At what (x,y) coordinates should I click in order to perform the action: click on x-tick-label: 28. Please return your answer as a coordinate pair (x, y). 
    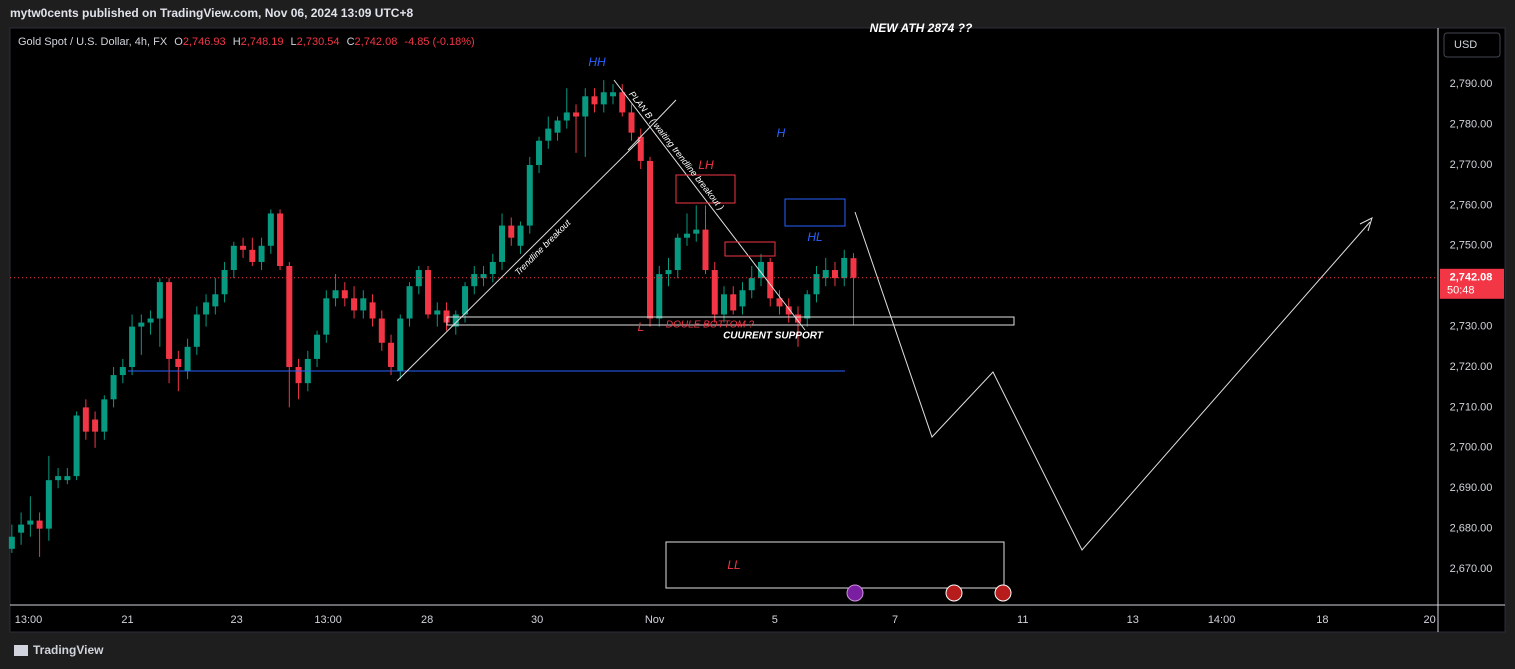
    Looking at the image, I should click on (427, 620).